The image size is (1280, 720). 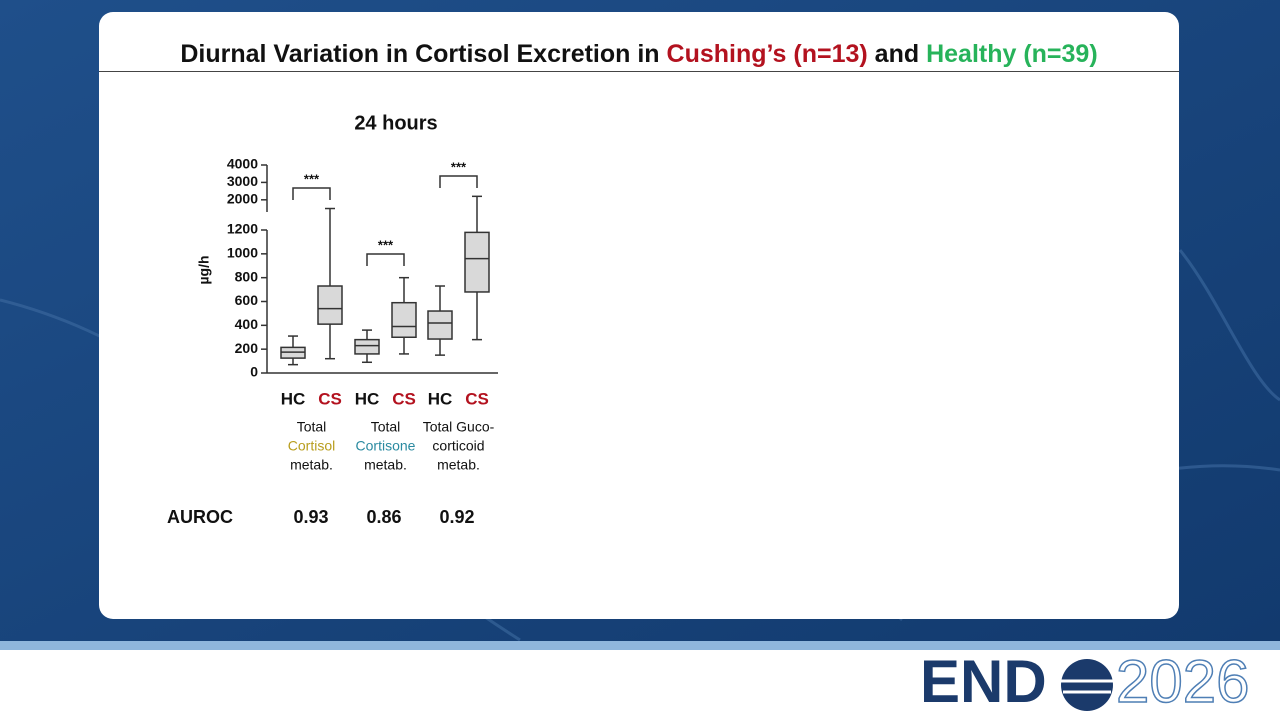 What do you see at coordinates (386, 446) in the screenshot?
I see `group-label: Cortisone` at bounding box center [386, 446].